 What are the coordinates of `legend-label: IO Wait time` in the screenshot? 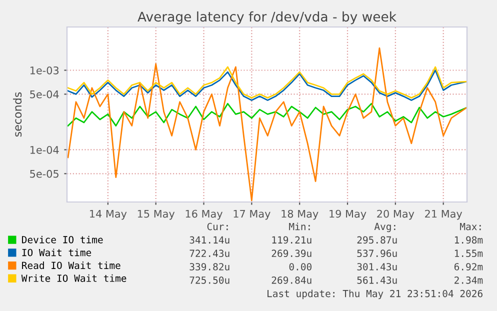 It's located at (57, 252).